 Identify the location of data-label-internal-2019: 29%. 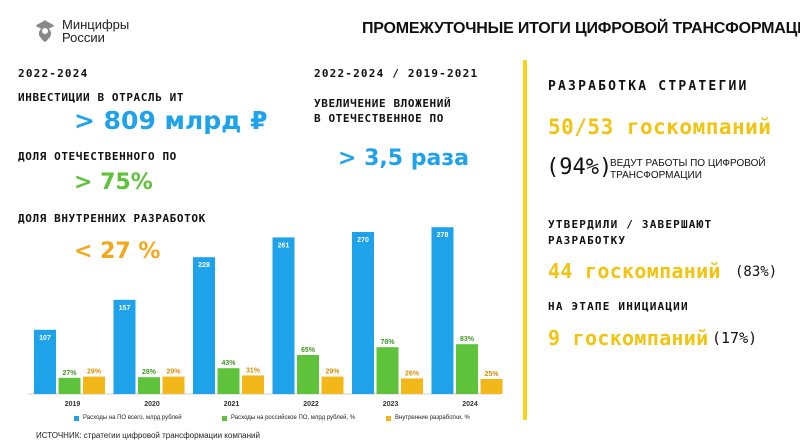
(94, 372).